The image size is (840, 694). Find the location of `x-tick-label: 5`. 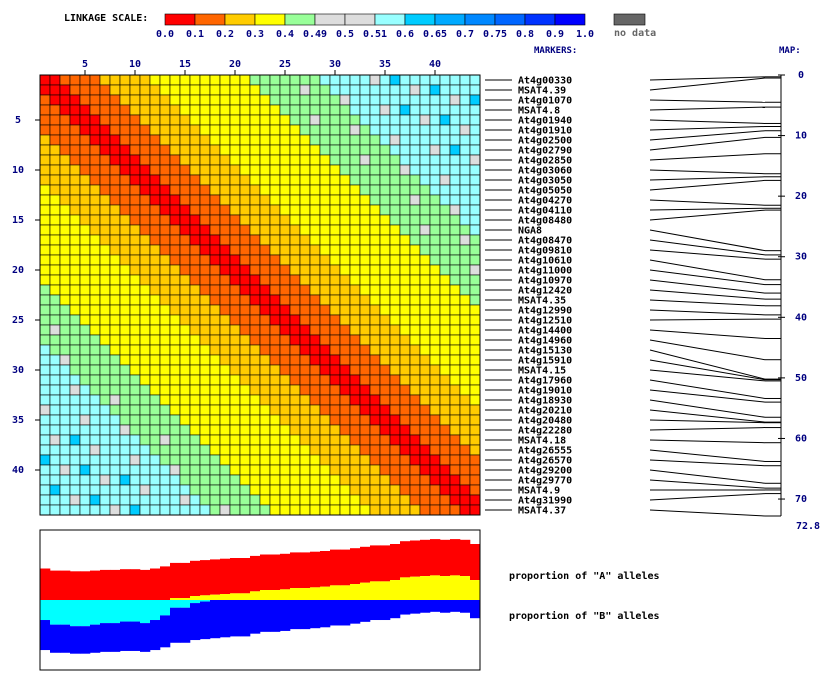

x-tick-label: 5 is located at coordinates (85, 64).